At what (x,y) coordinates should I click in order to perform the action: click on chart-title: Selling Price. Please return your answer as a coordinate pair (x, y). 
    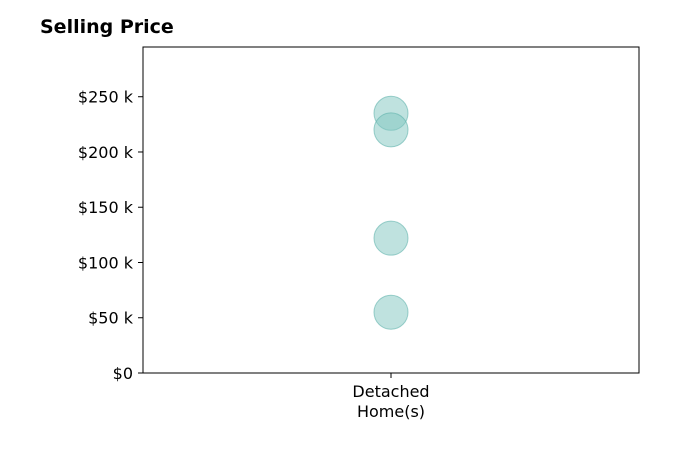
    Looking at the image, I should click on (107, 27).